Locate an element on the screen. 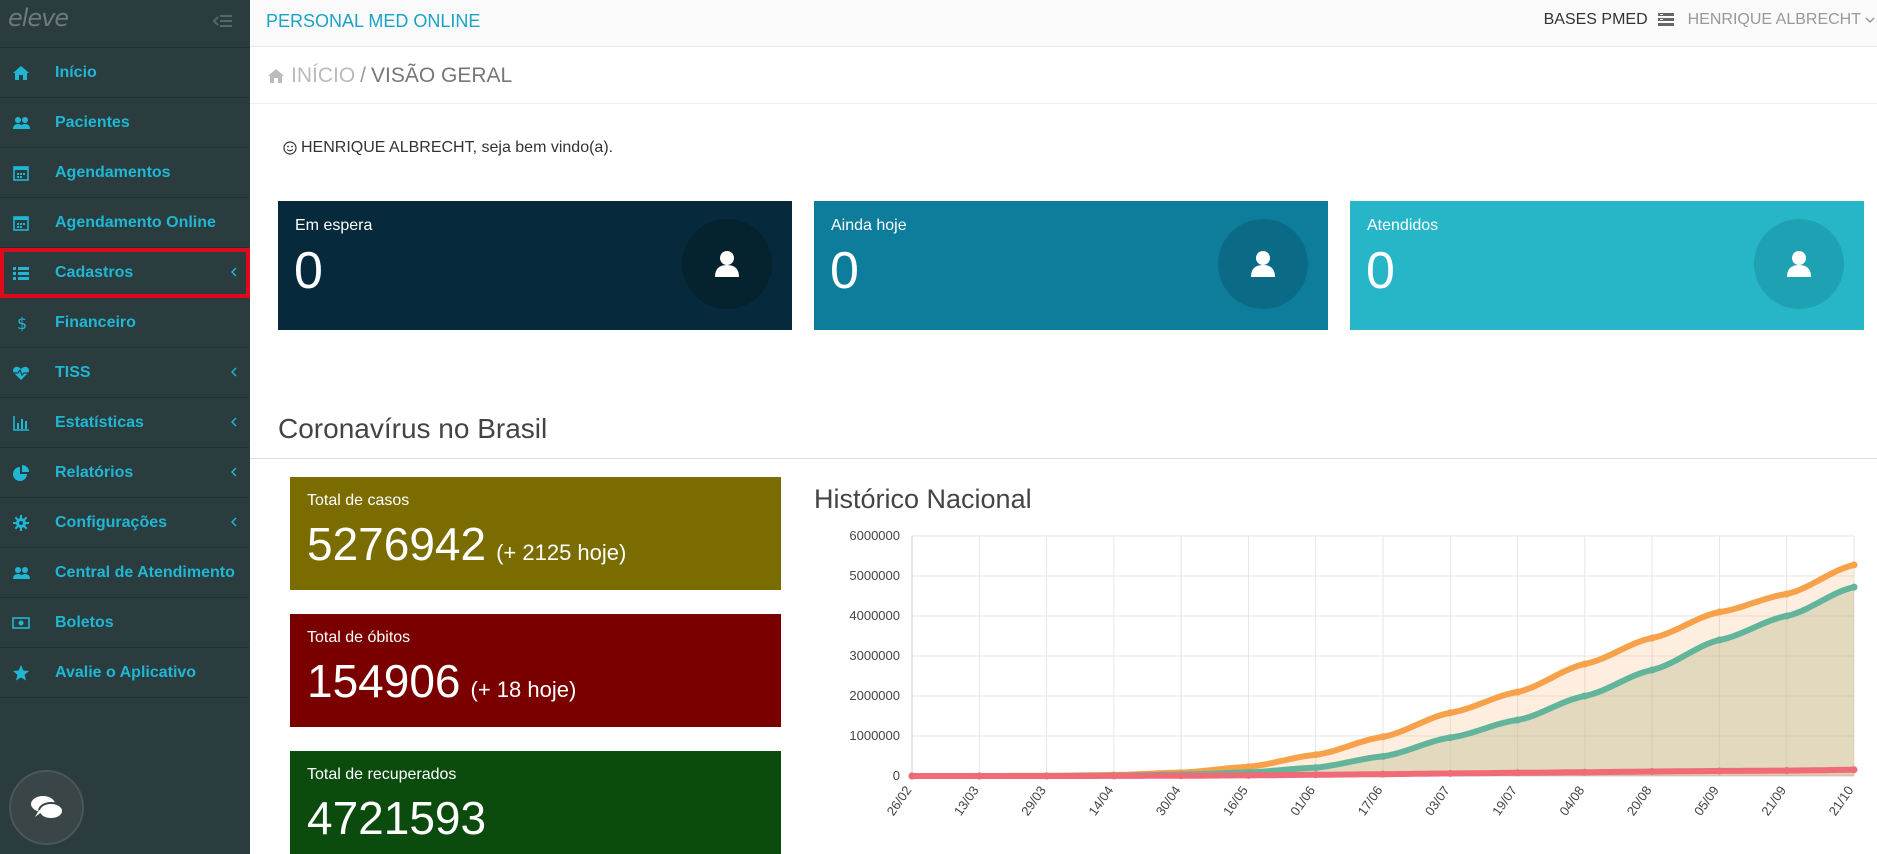 This screenshot has width=1877, height=854. welcome-message: HENRIQUE ALBRECHT, seja bem vindo(a). is located at coordinates (448, 148).